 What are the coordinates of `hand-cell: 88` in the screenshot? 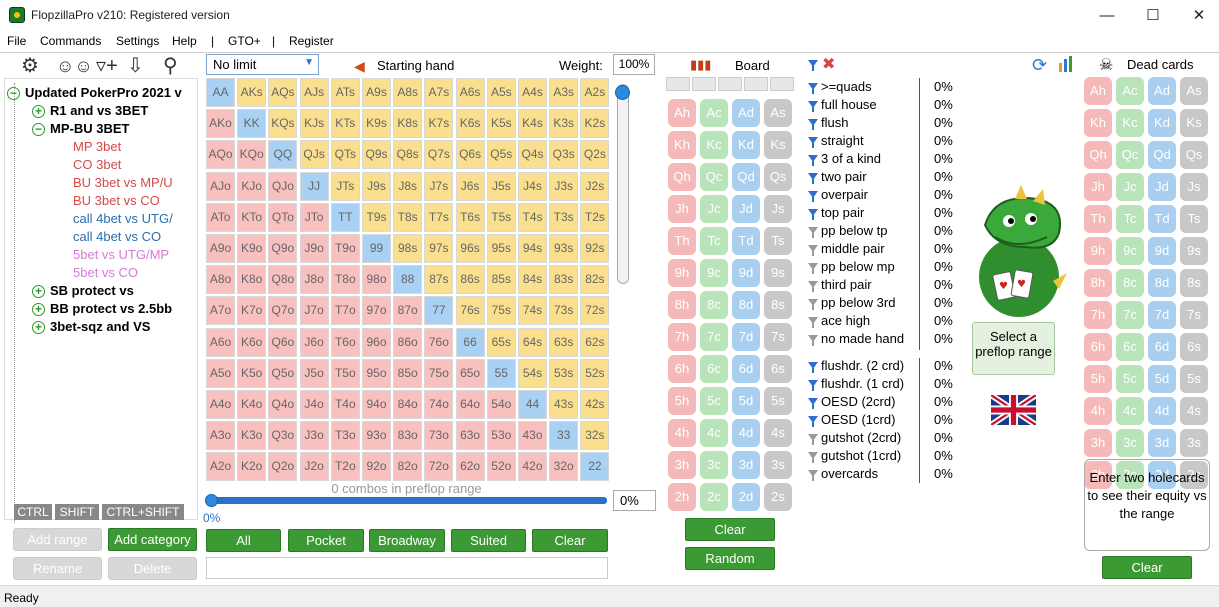 It's located at (408, 280).